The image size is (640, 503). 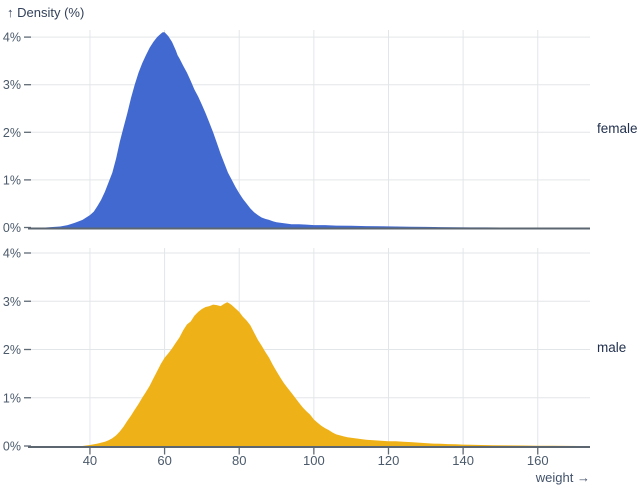 I want to click on x-tick-label: 40, so click(x=90, y=460).